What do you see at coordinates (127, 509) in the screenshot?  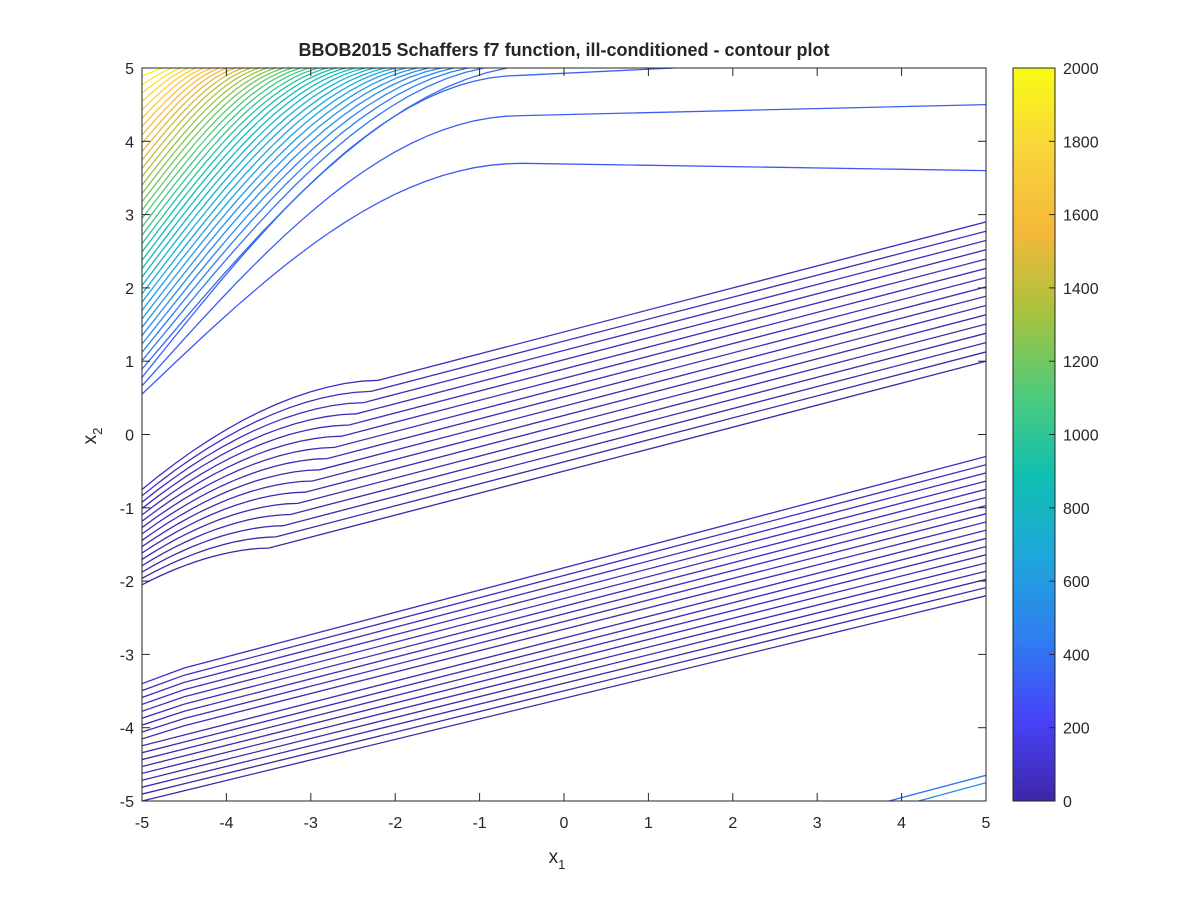 I see `y-tick-label: -1` at bounding box center [127, 509].